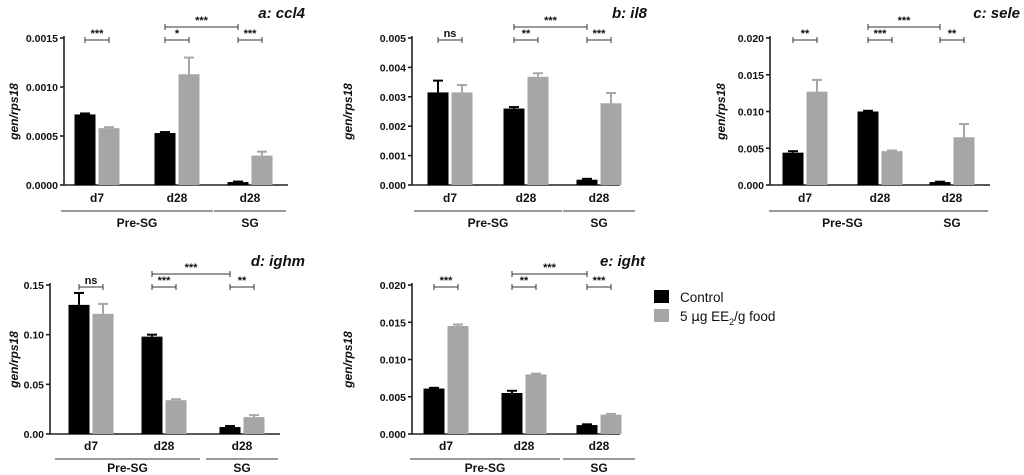  Describe the element at coordinates (393, 98) in the screenshot. I see `y-tick-label: 0.003` at that location.